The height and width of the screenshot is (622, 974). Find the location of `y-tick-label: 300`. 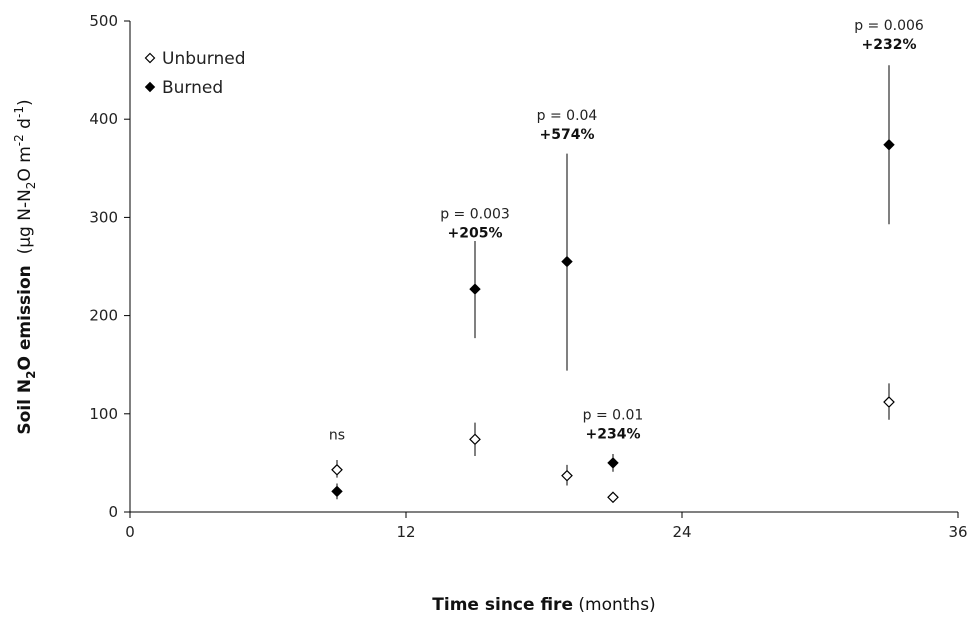

y-tick-label: 300 is located at coordinates (103, 217).